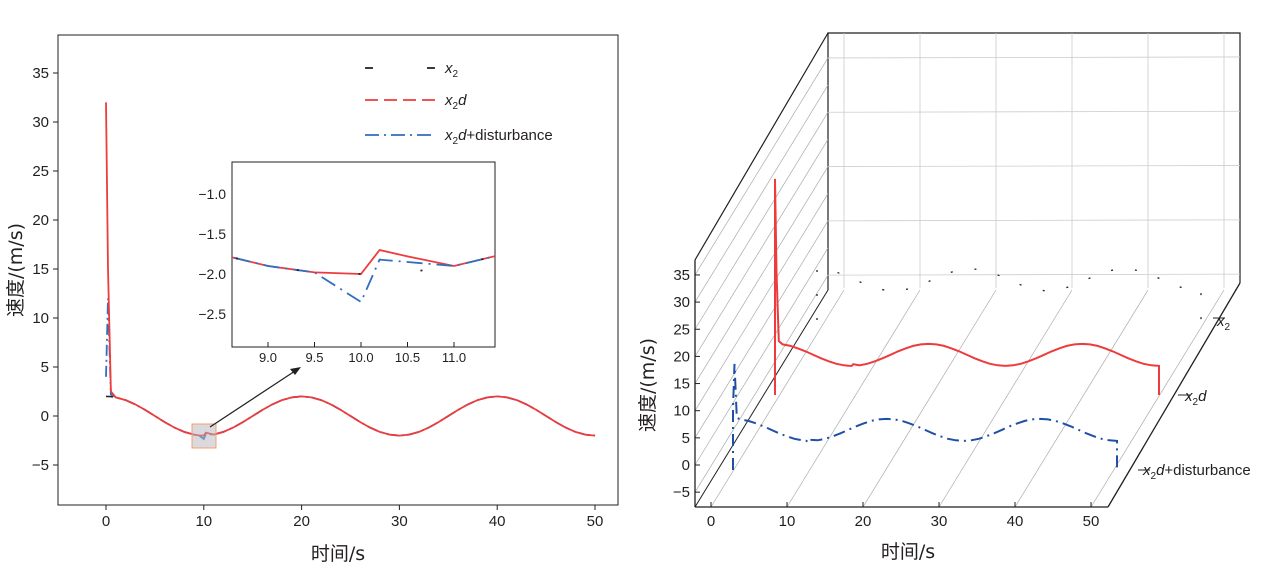 The width and height of the screenshot is (1270, 577). I want to click on inset-lines, so click(363, 276).